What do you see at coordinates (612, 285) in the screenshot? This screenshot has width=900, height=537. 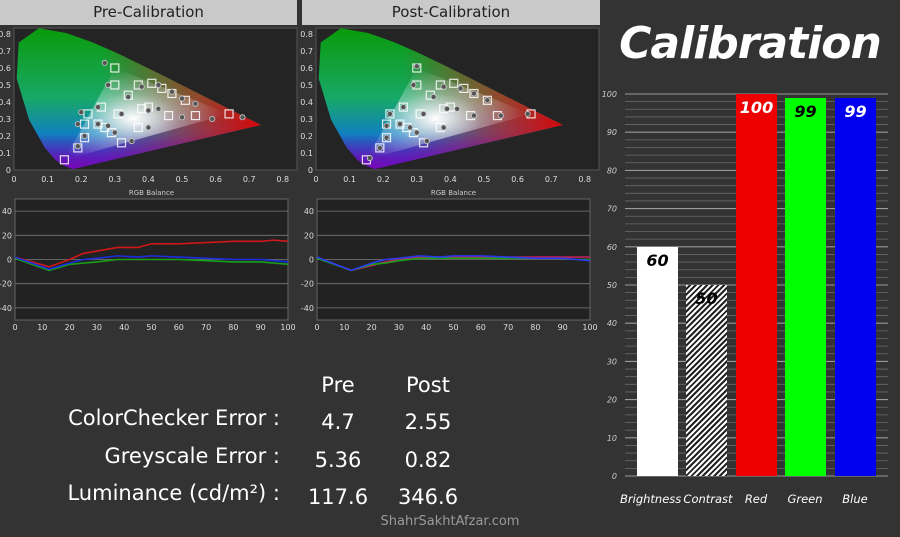 I see `y-tick-label: 50` at bounding box center [612, 285].